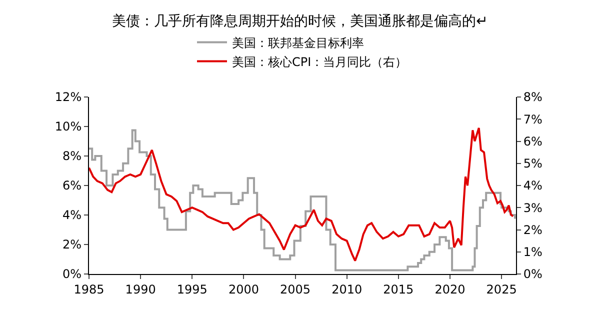 The height and width of the screenshot is (315, 600). Describe the element at coordinates (72, 185) in the screenshot. I see `y-tick-label: 6%` at that location.